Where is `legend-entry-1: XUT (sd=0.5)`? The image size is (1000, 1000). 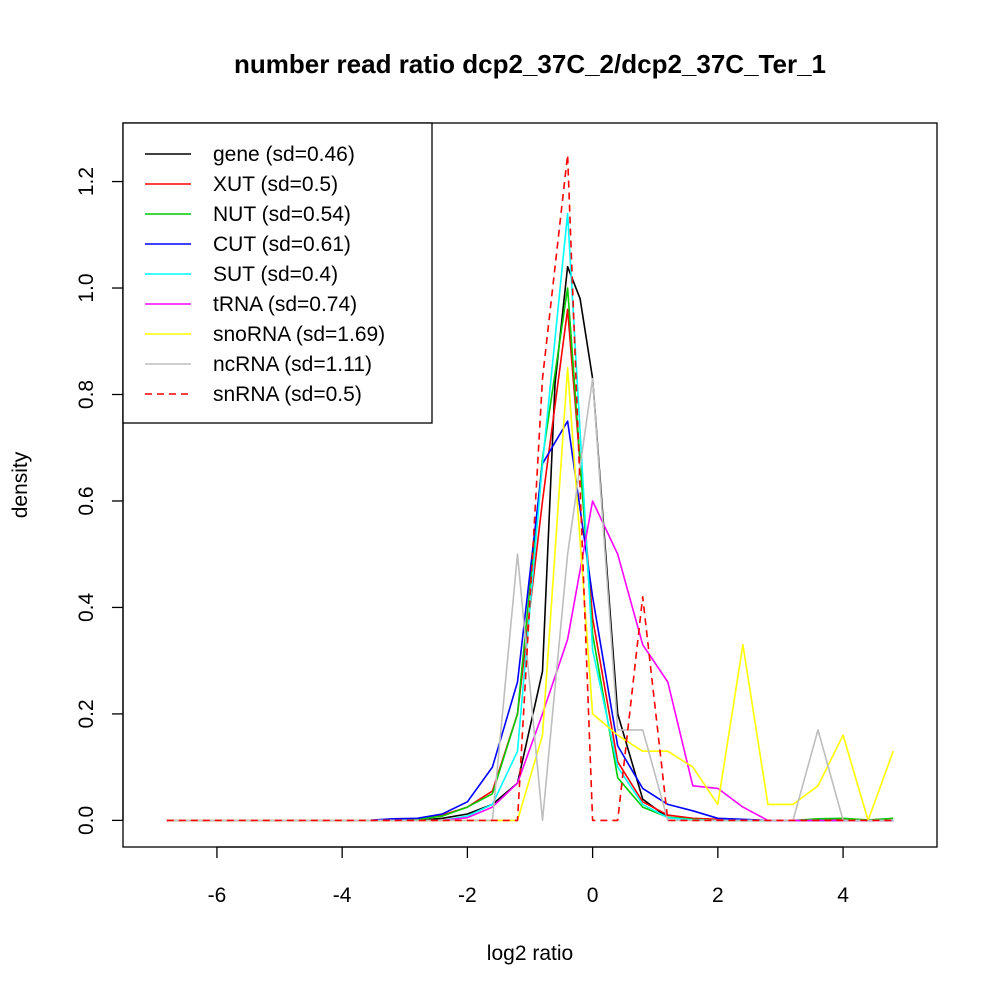 legend-entry-1: XUT (sd=0.5) is located at coordinates (275, 184).